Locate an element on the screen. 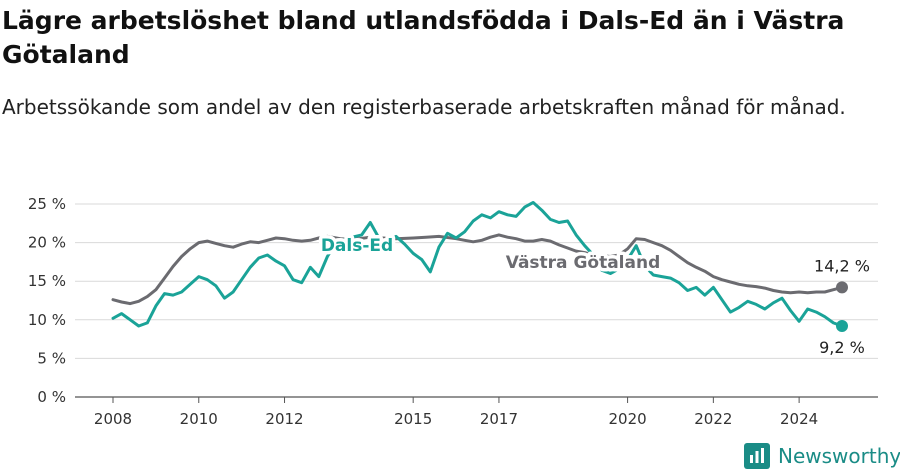  newsworthy-logo-icon is located at coordinates (757, 456).